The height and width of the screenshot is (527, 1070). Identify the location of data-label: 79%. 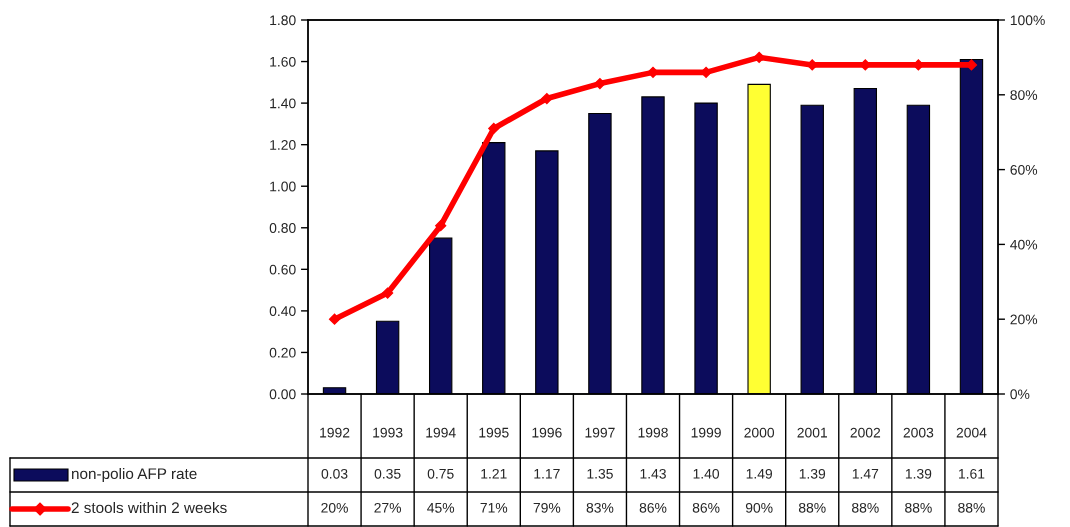
(547, 507).